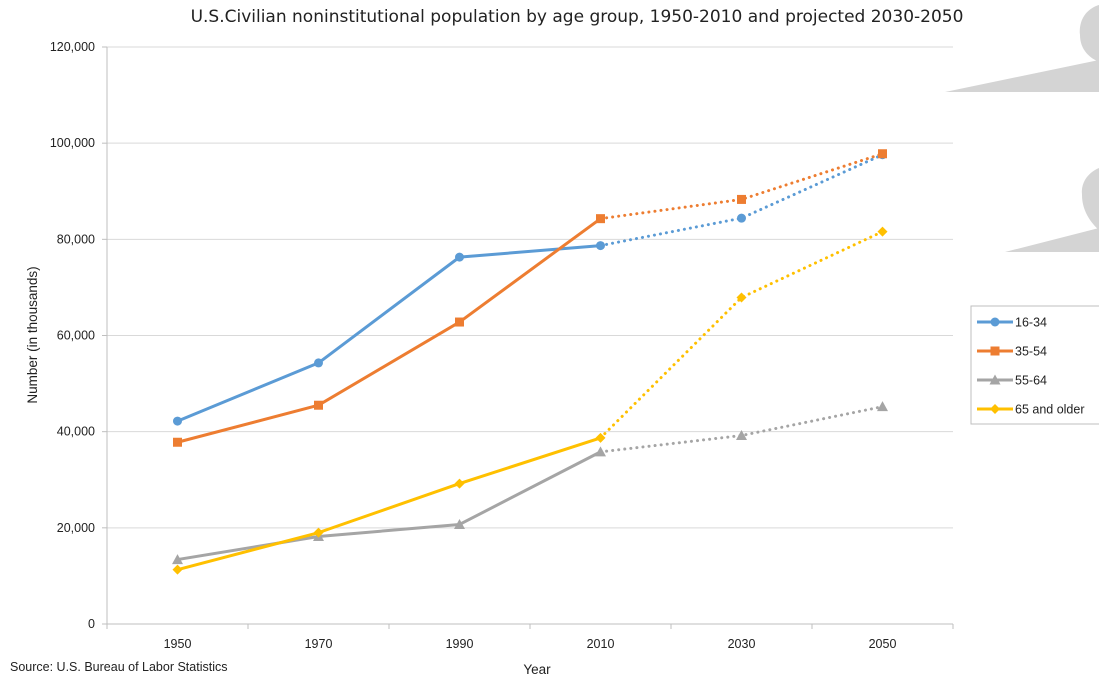  Describe the element at coordinates (1031, 352) in the screenshot. I see `legend-label: 35-54` at that location.